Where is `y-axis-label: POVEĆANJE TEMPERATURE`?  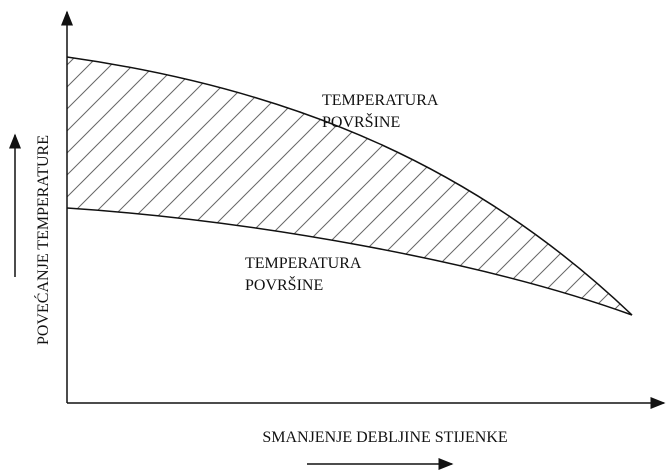 y-axis-label: POVEĆANJE TEMPERATURE is located at coordinates (42, 240).